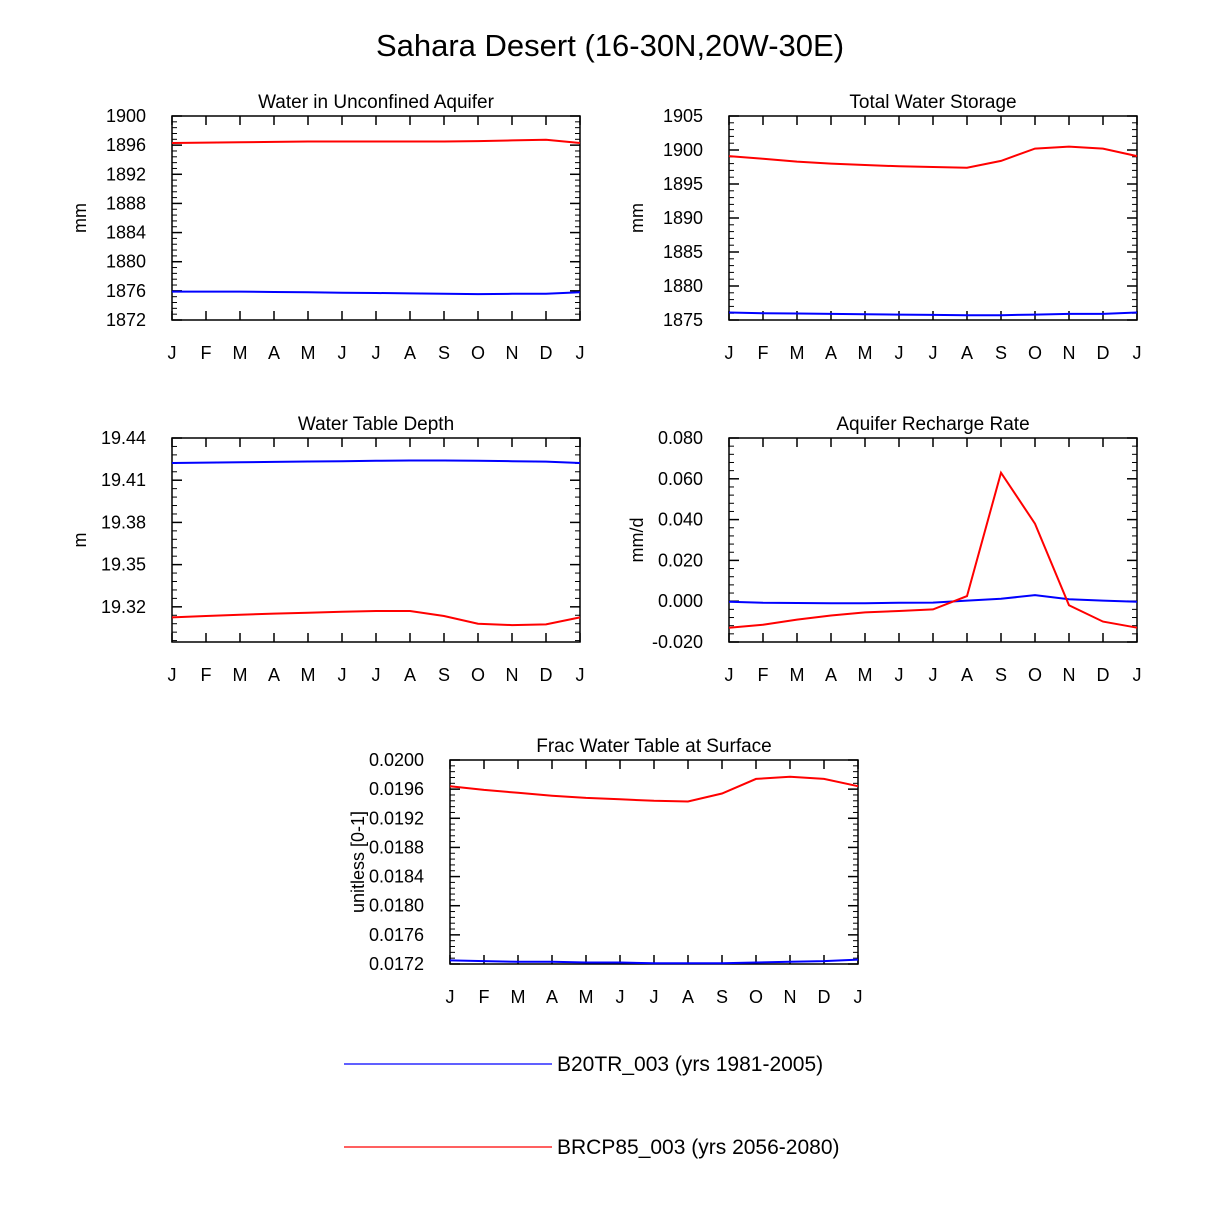  Describe the element at coordinates (512, 353) in the screenshot. I see `chart-water-in-unconfined-aquifer-xtick-label: N` at that location.